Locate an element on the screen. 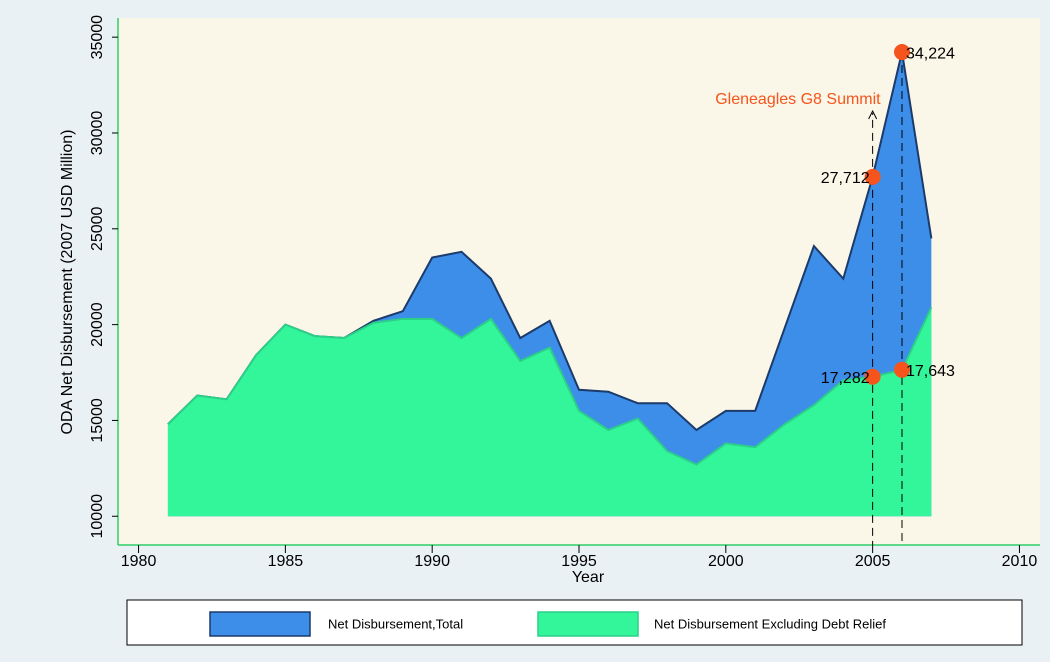 The height and width of the screenshot is (662, 1050). x-tick-label: 1990 is located at coordinates (432, 561).